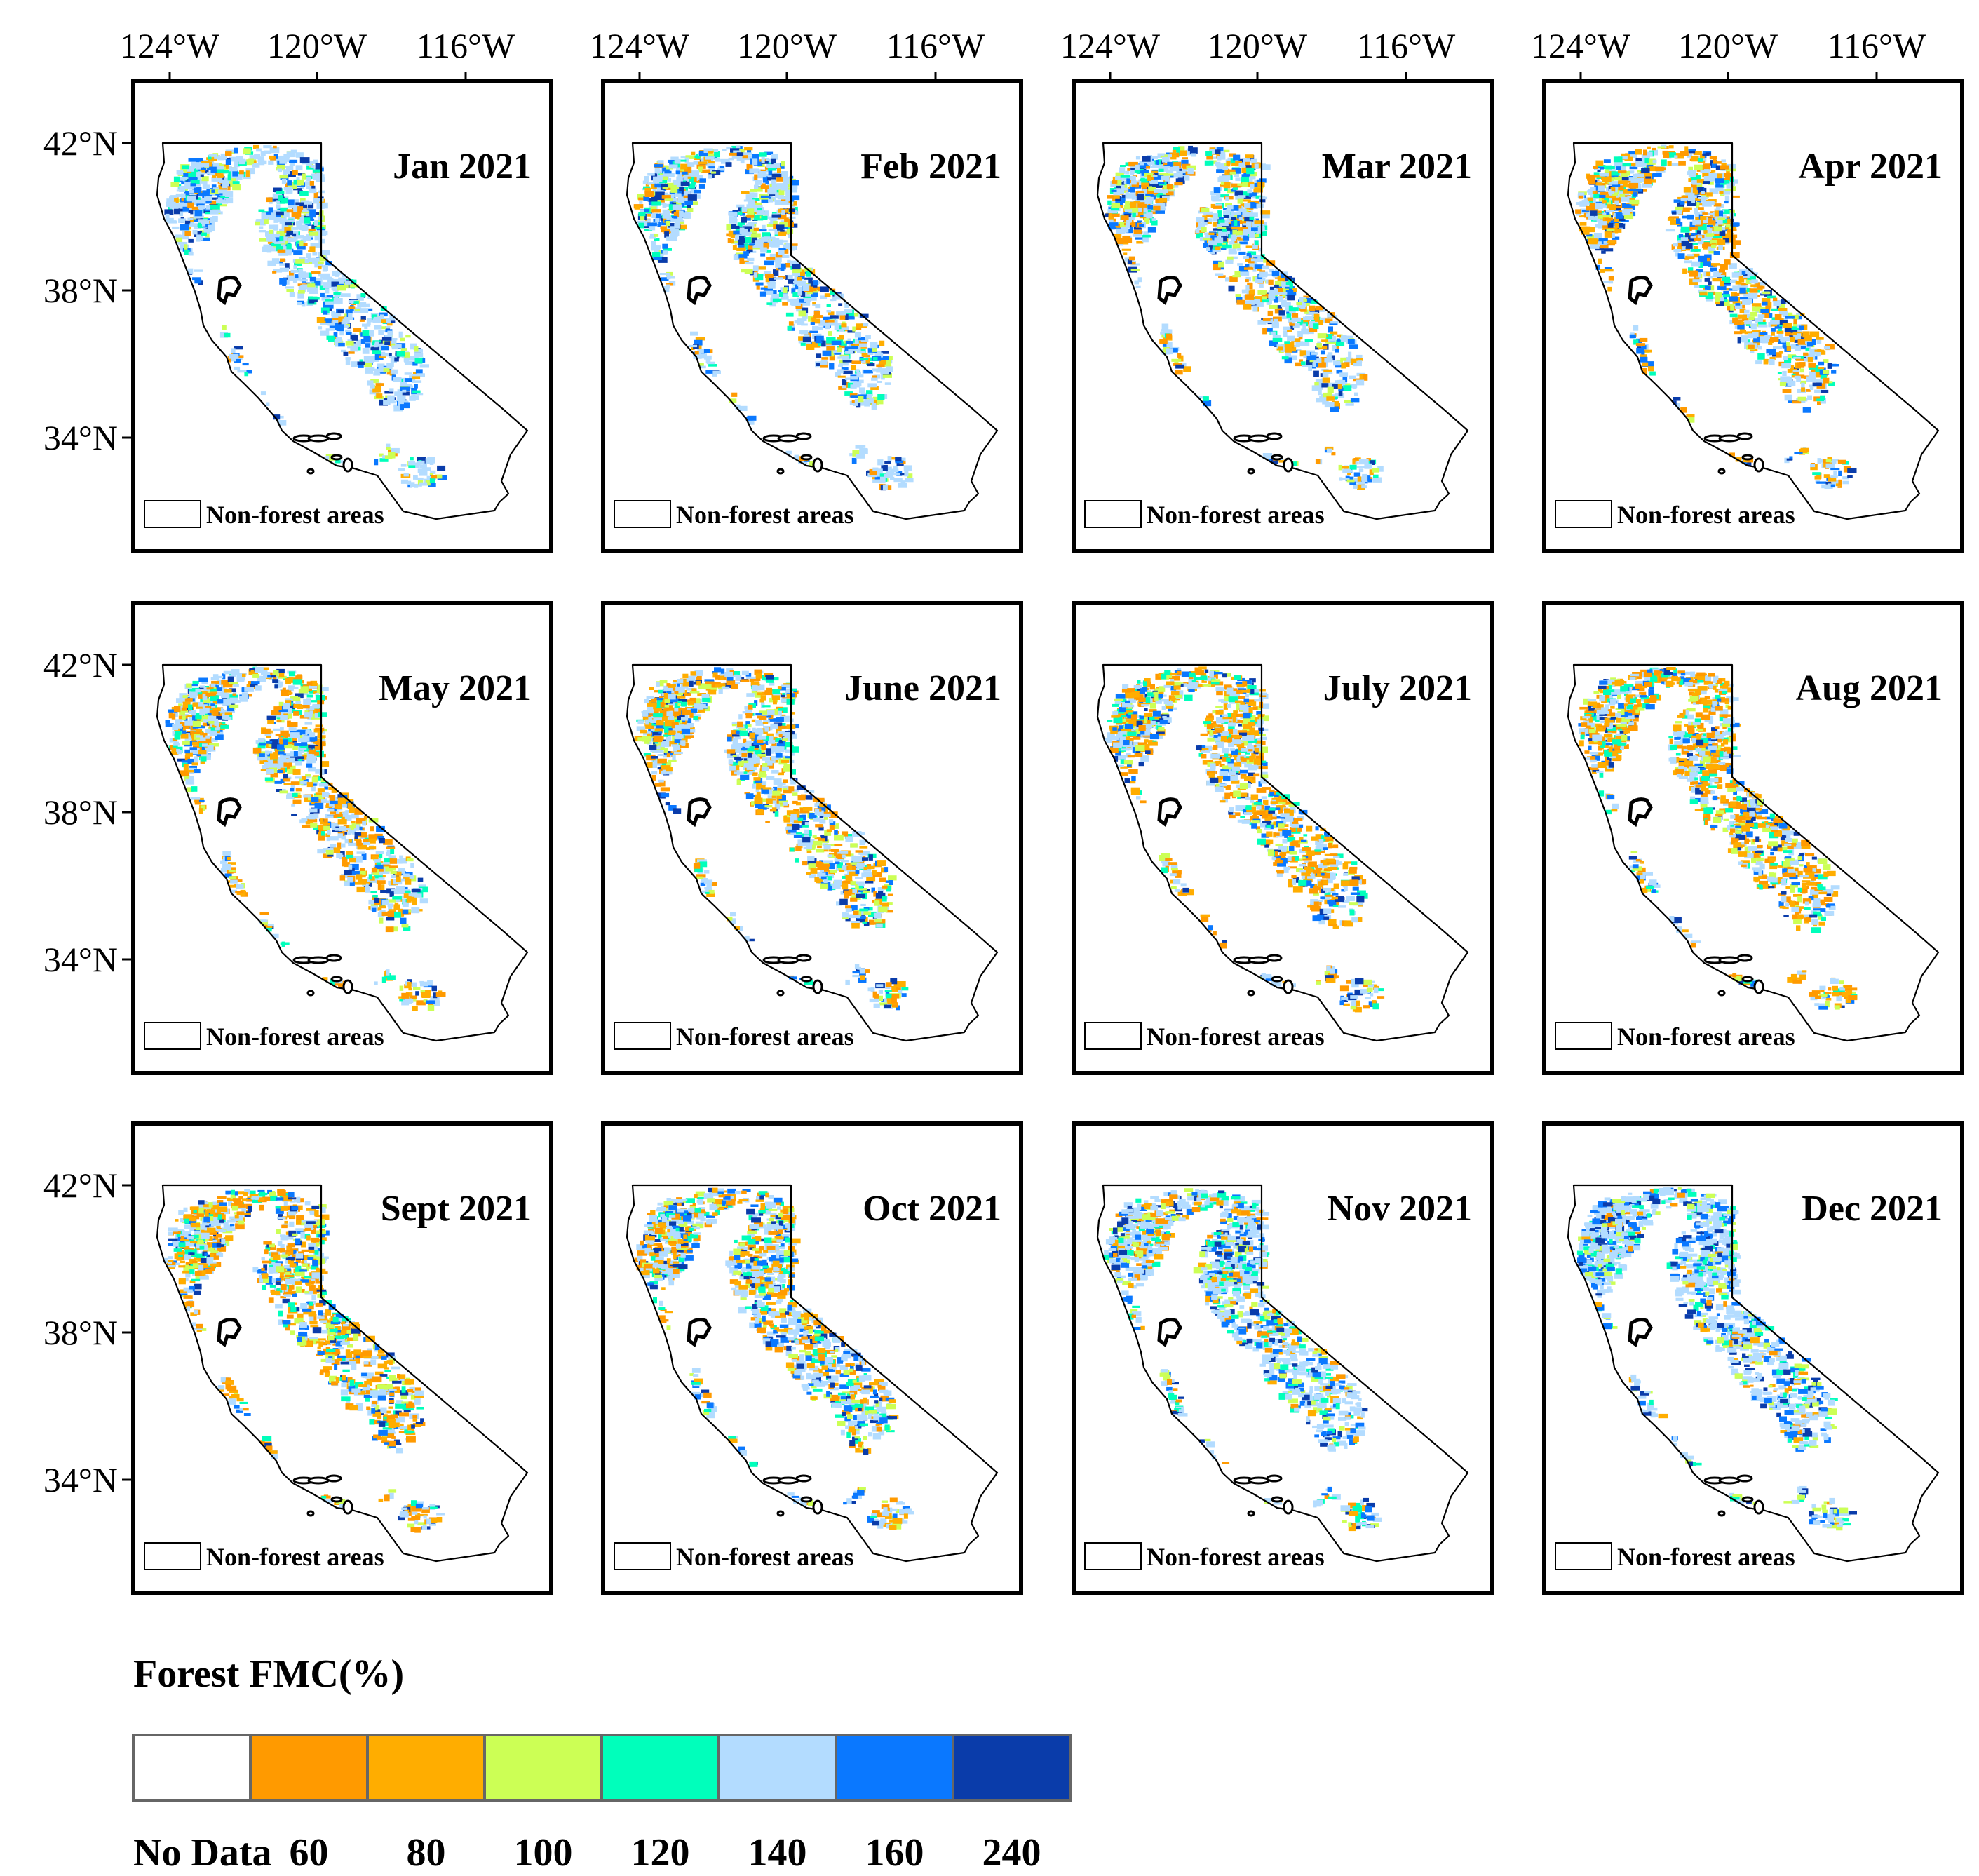 This screenshot has height=1876, width=1979. I want to click on panel-title: June 2021, so click(923, 688).